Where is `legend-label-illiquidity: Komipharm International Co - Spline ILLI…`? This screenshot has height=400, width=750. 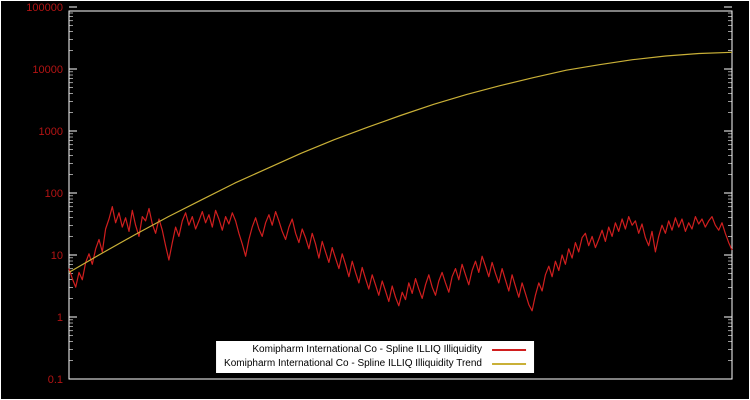 legend-label-illiquidity: Komipharm International Co - Spline ILLI… is located at coordinates (367, 349).